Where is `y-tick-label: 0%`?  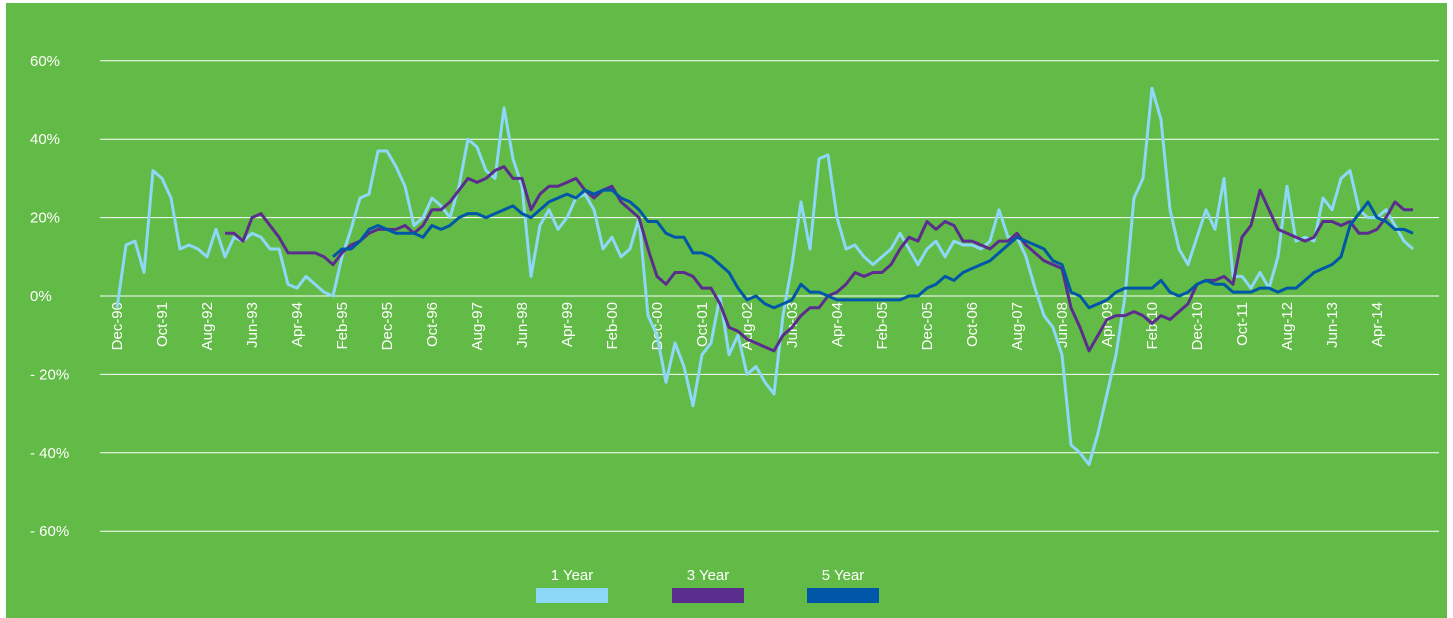 y-tick-label: 0% is located at coordinates (41, 296).